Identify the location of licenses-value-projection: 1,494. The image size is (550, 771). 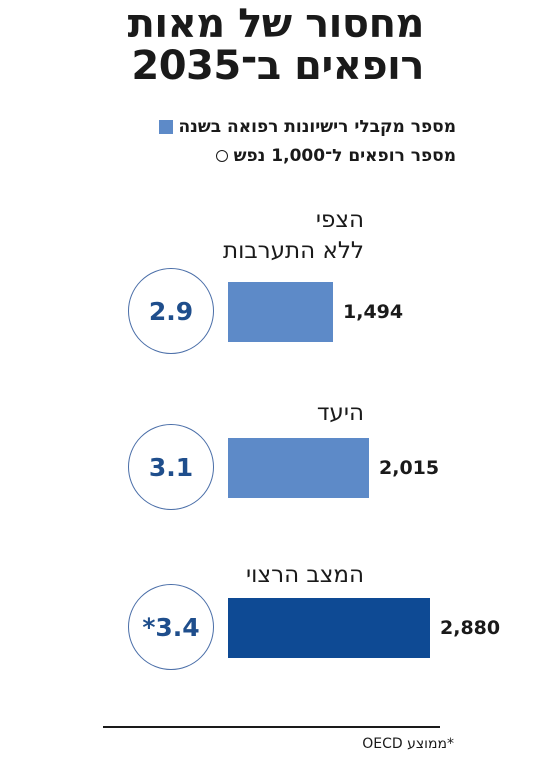
(373, 312).